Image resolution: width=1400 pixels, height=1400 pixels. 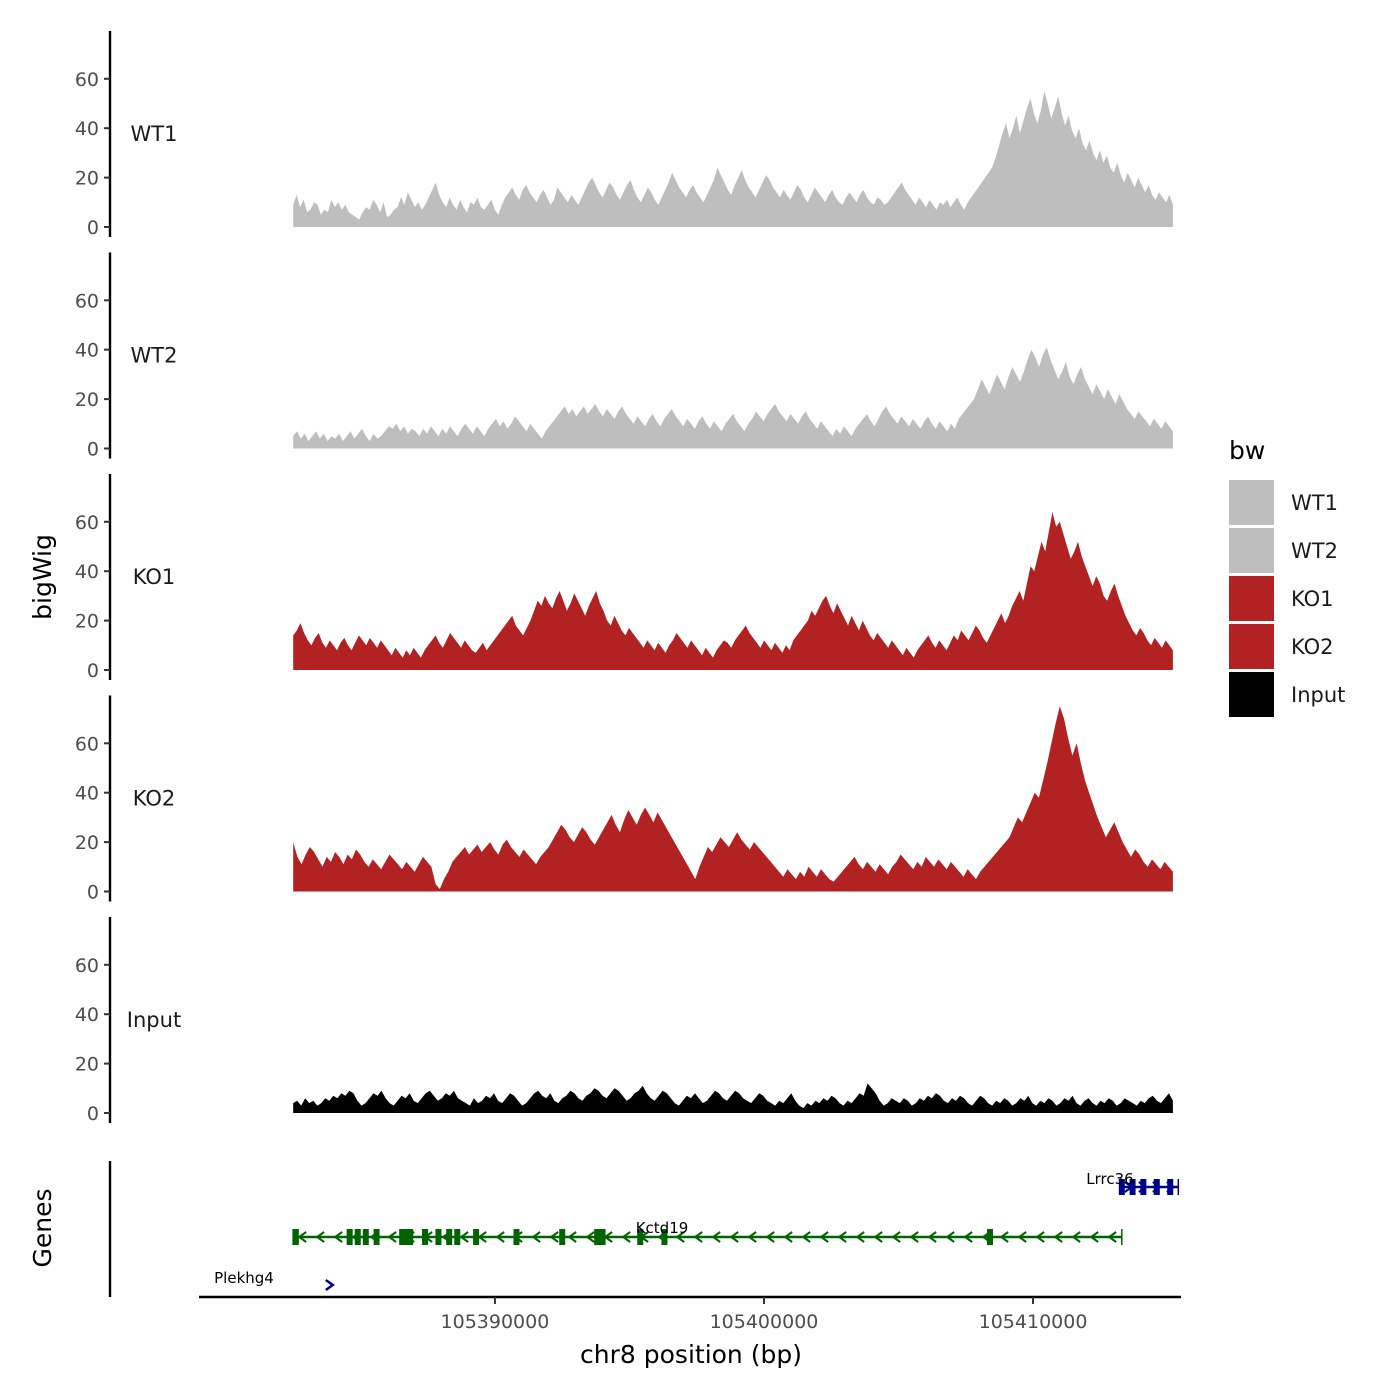 What do you see at coordinates (42, 577) in the screenshot?
I see `y-axis-title-bigwig: bigWig` at bounding box center [42, 577].